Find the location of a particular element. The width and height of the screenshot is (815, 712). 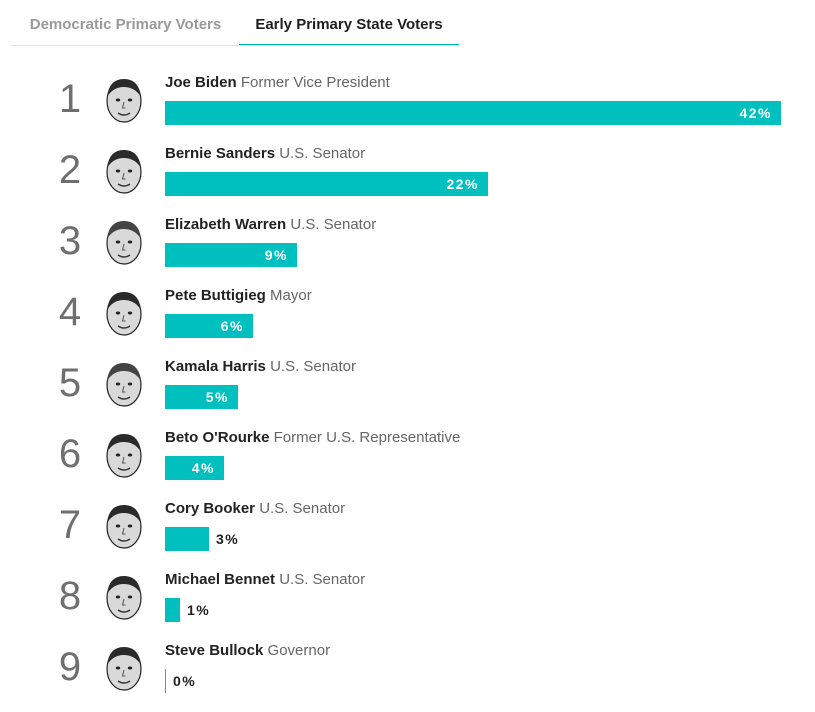

candidate-label: Elizabeth Warren U.S. Senator is located at coordinates (270, 225).